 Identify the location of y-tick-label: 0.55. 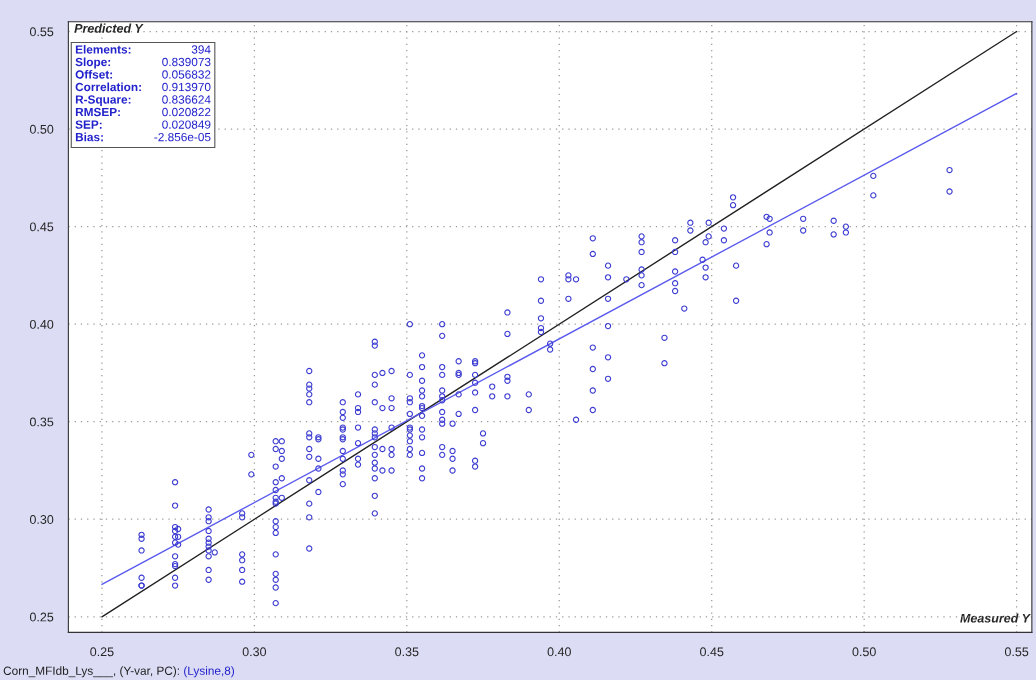
(41, 32).